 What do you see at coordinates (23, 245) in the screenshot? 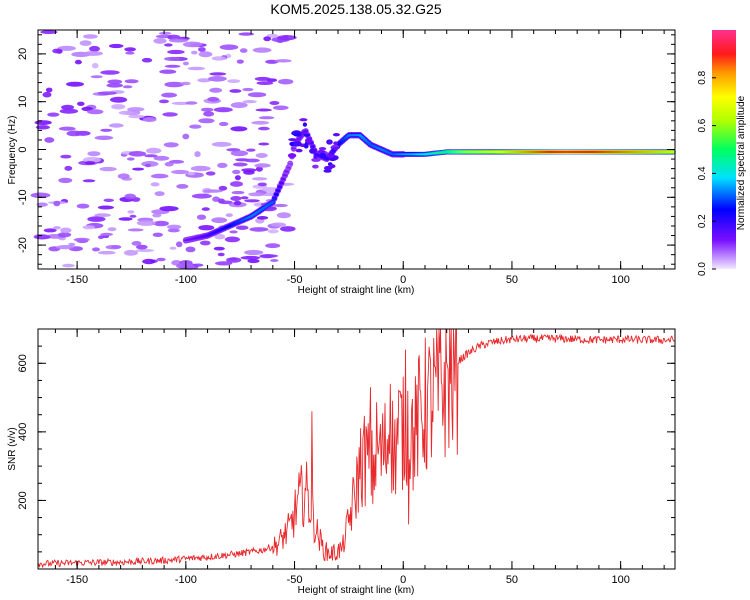
I see `y-tick-label: -20` at bounding box center [23, 245].